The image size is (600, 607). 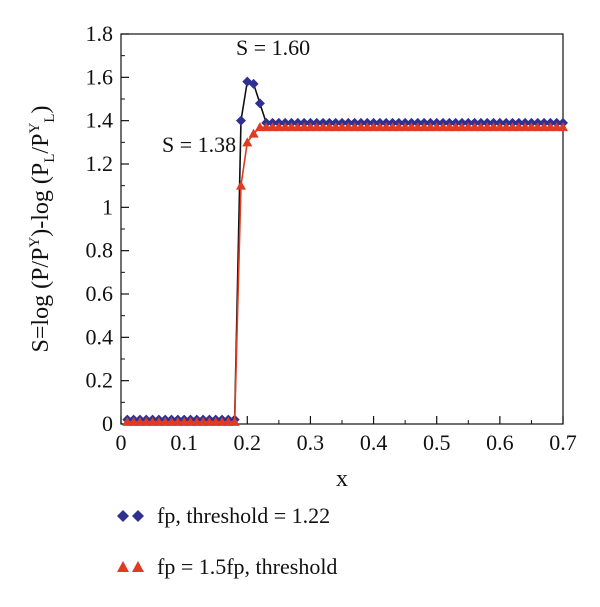 I want to click on x-tick-label: 0.4, so click(x=374, y=442).